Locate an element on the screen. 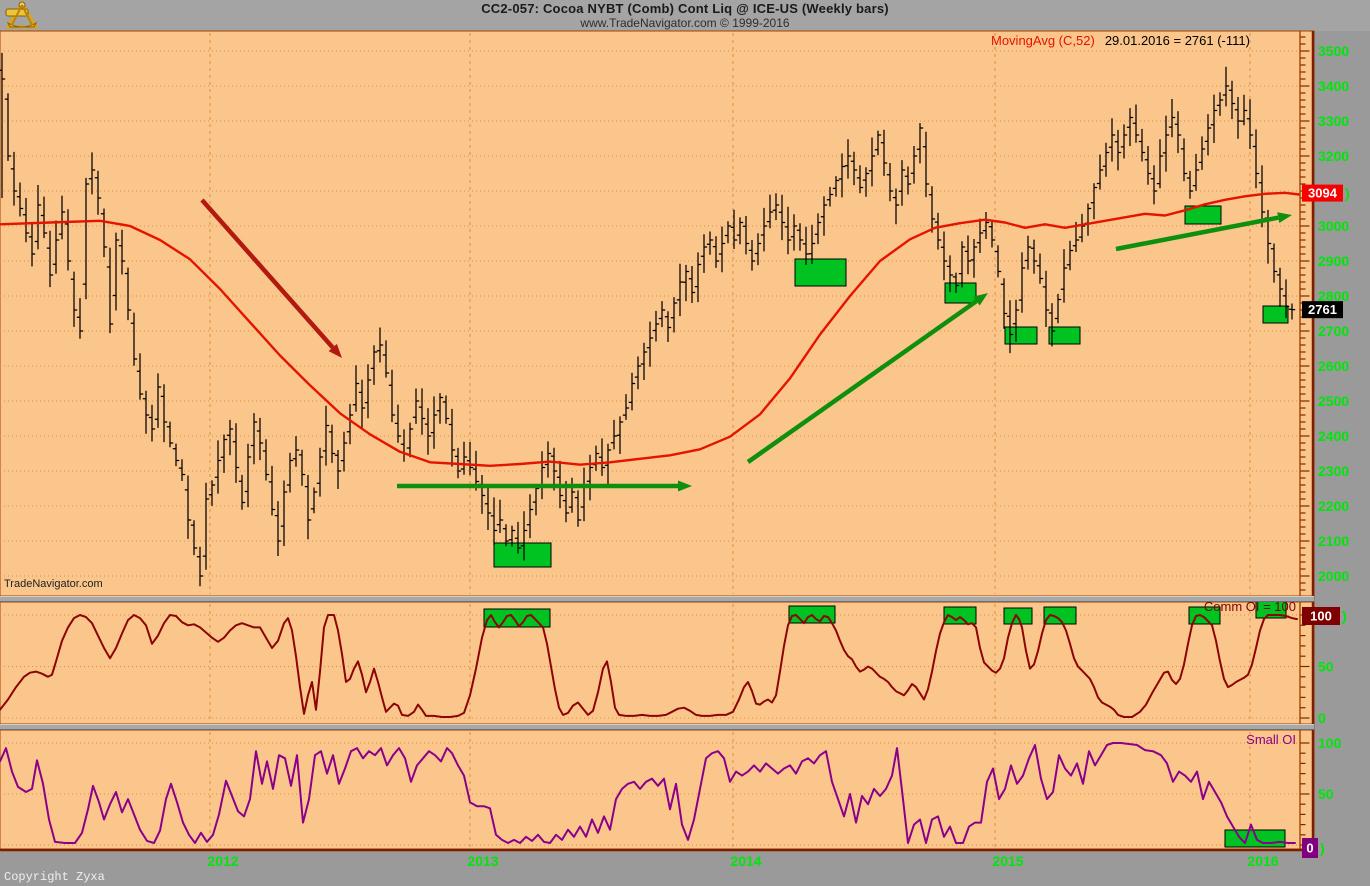  year-label: 2014 is located at coordinates (745, 861).